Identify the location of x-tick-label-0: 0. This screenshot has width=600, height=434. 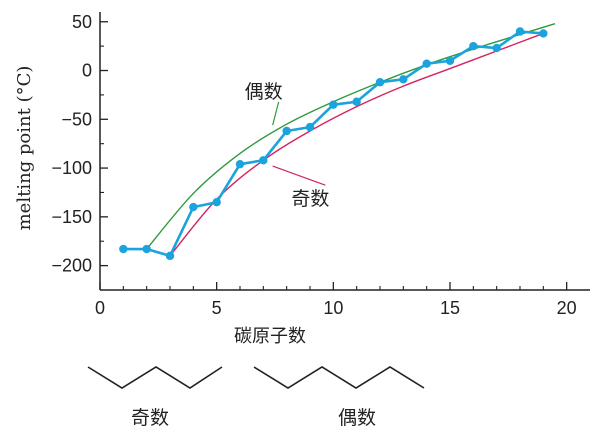
(100, 308).